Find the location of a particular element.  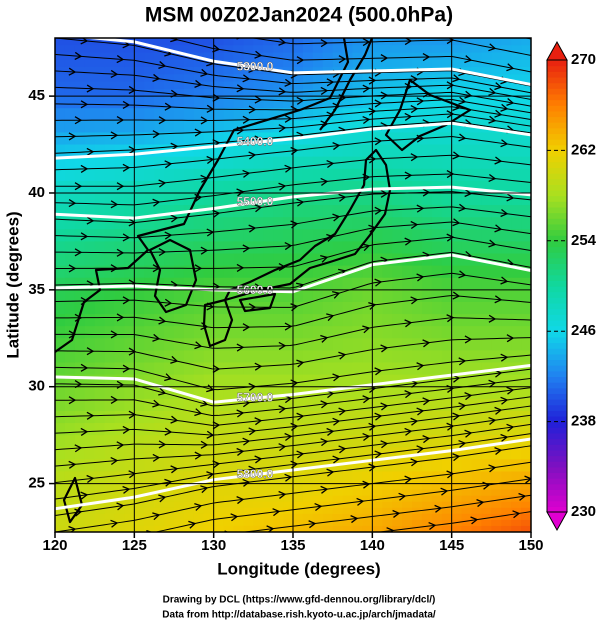

streamline is located at coordinates (453, 521).